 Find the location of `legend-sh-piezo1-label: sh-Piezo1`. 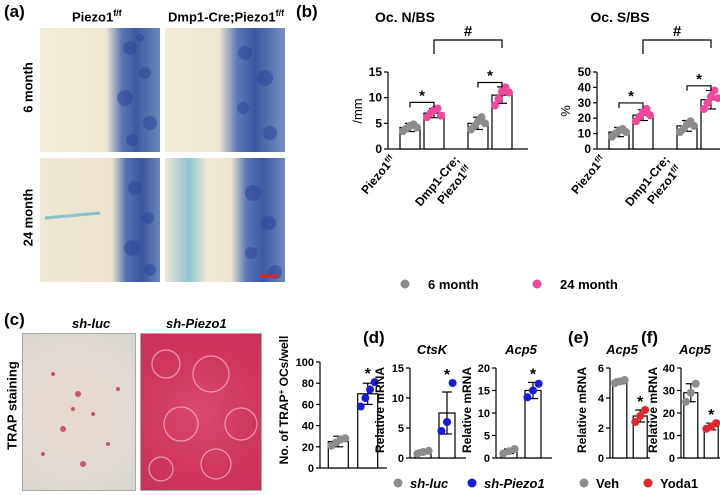

legend-sh-piezo1-label: sh-Piezo1 is located at coordinates (514, 483).